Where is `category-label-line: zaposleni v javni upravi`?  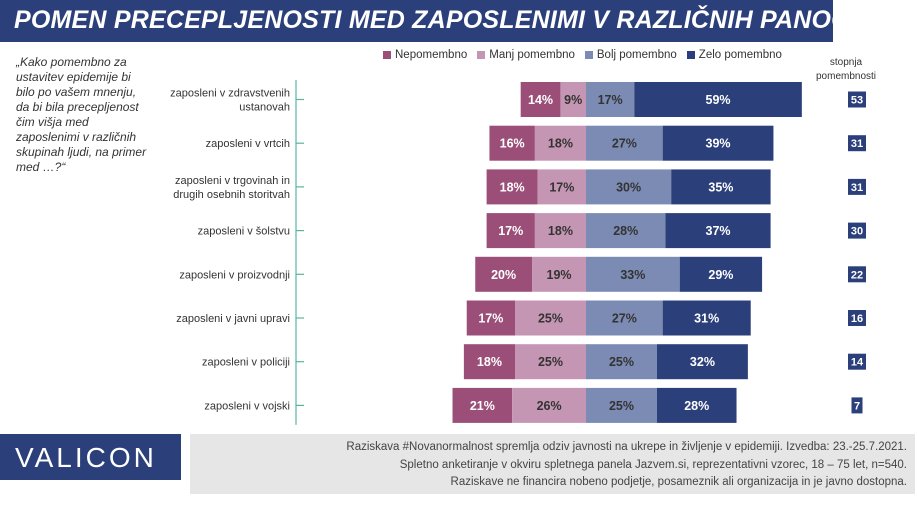 category-label-line: zaposleni v javni upravi is located at coordinates (233, 319).